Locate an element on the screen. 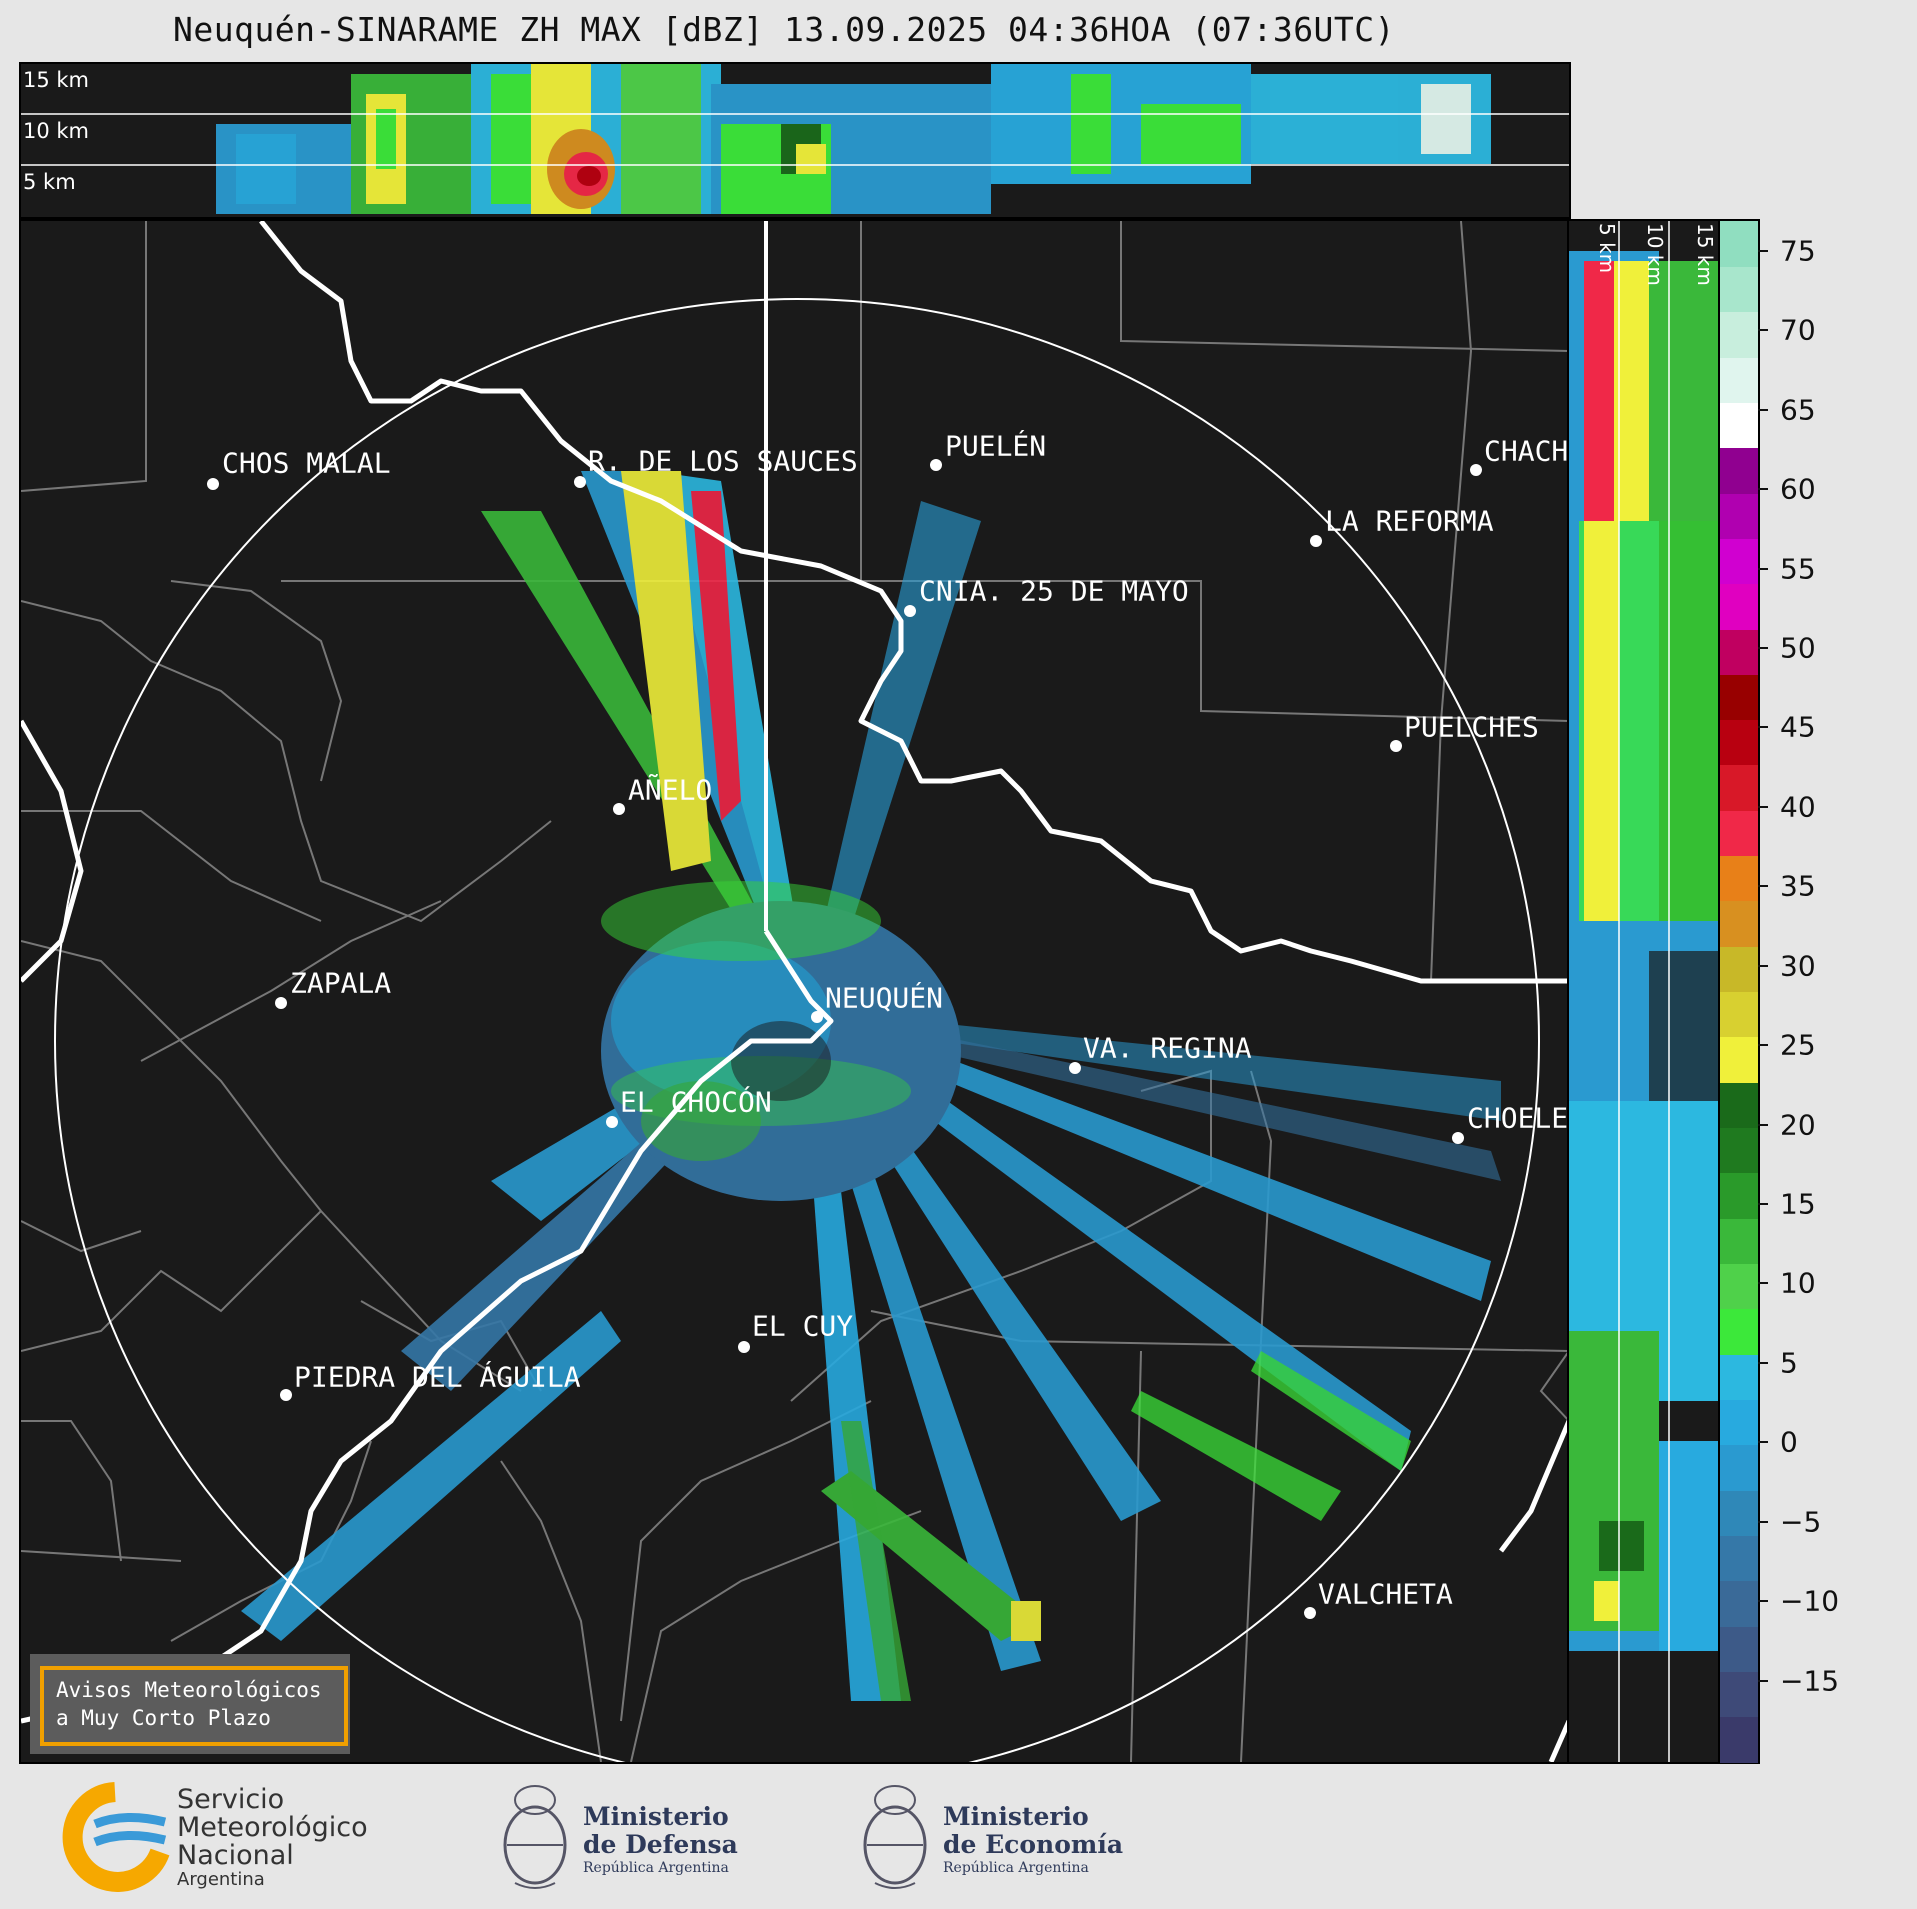 The width and height of the screenshot is (1917, 1909). side-cross-section-panel: 5 km 10 km 15 km is located at coordinates (1644, 991).